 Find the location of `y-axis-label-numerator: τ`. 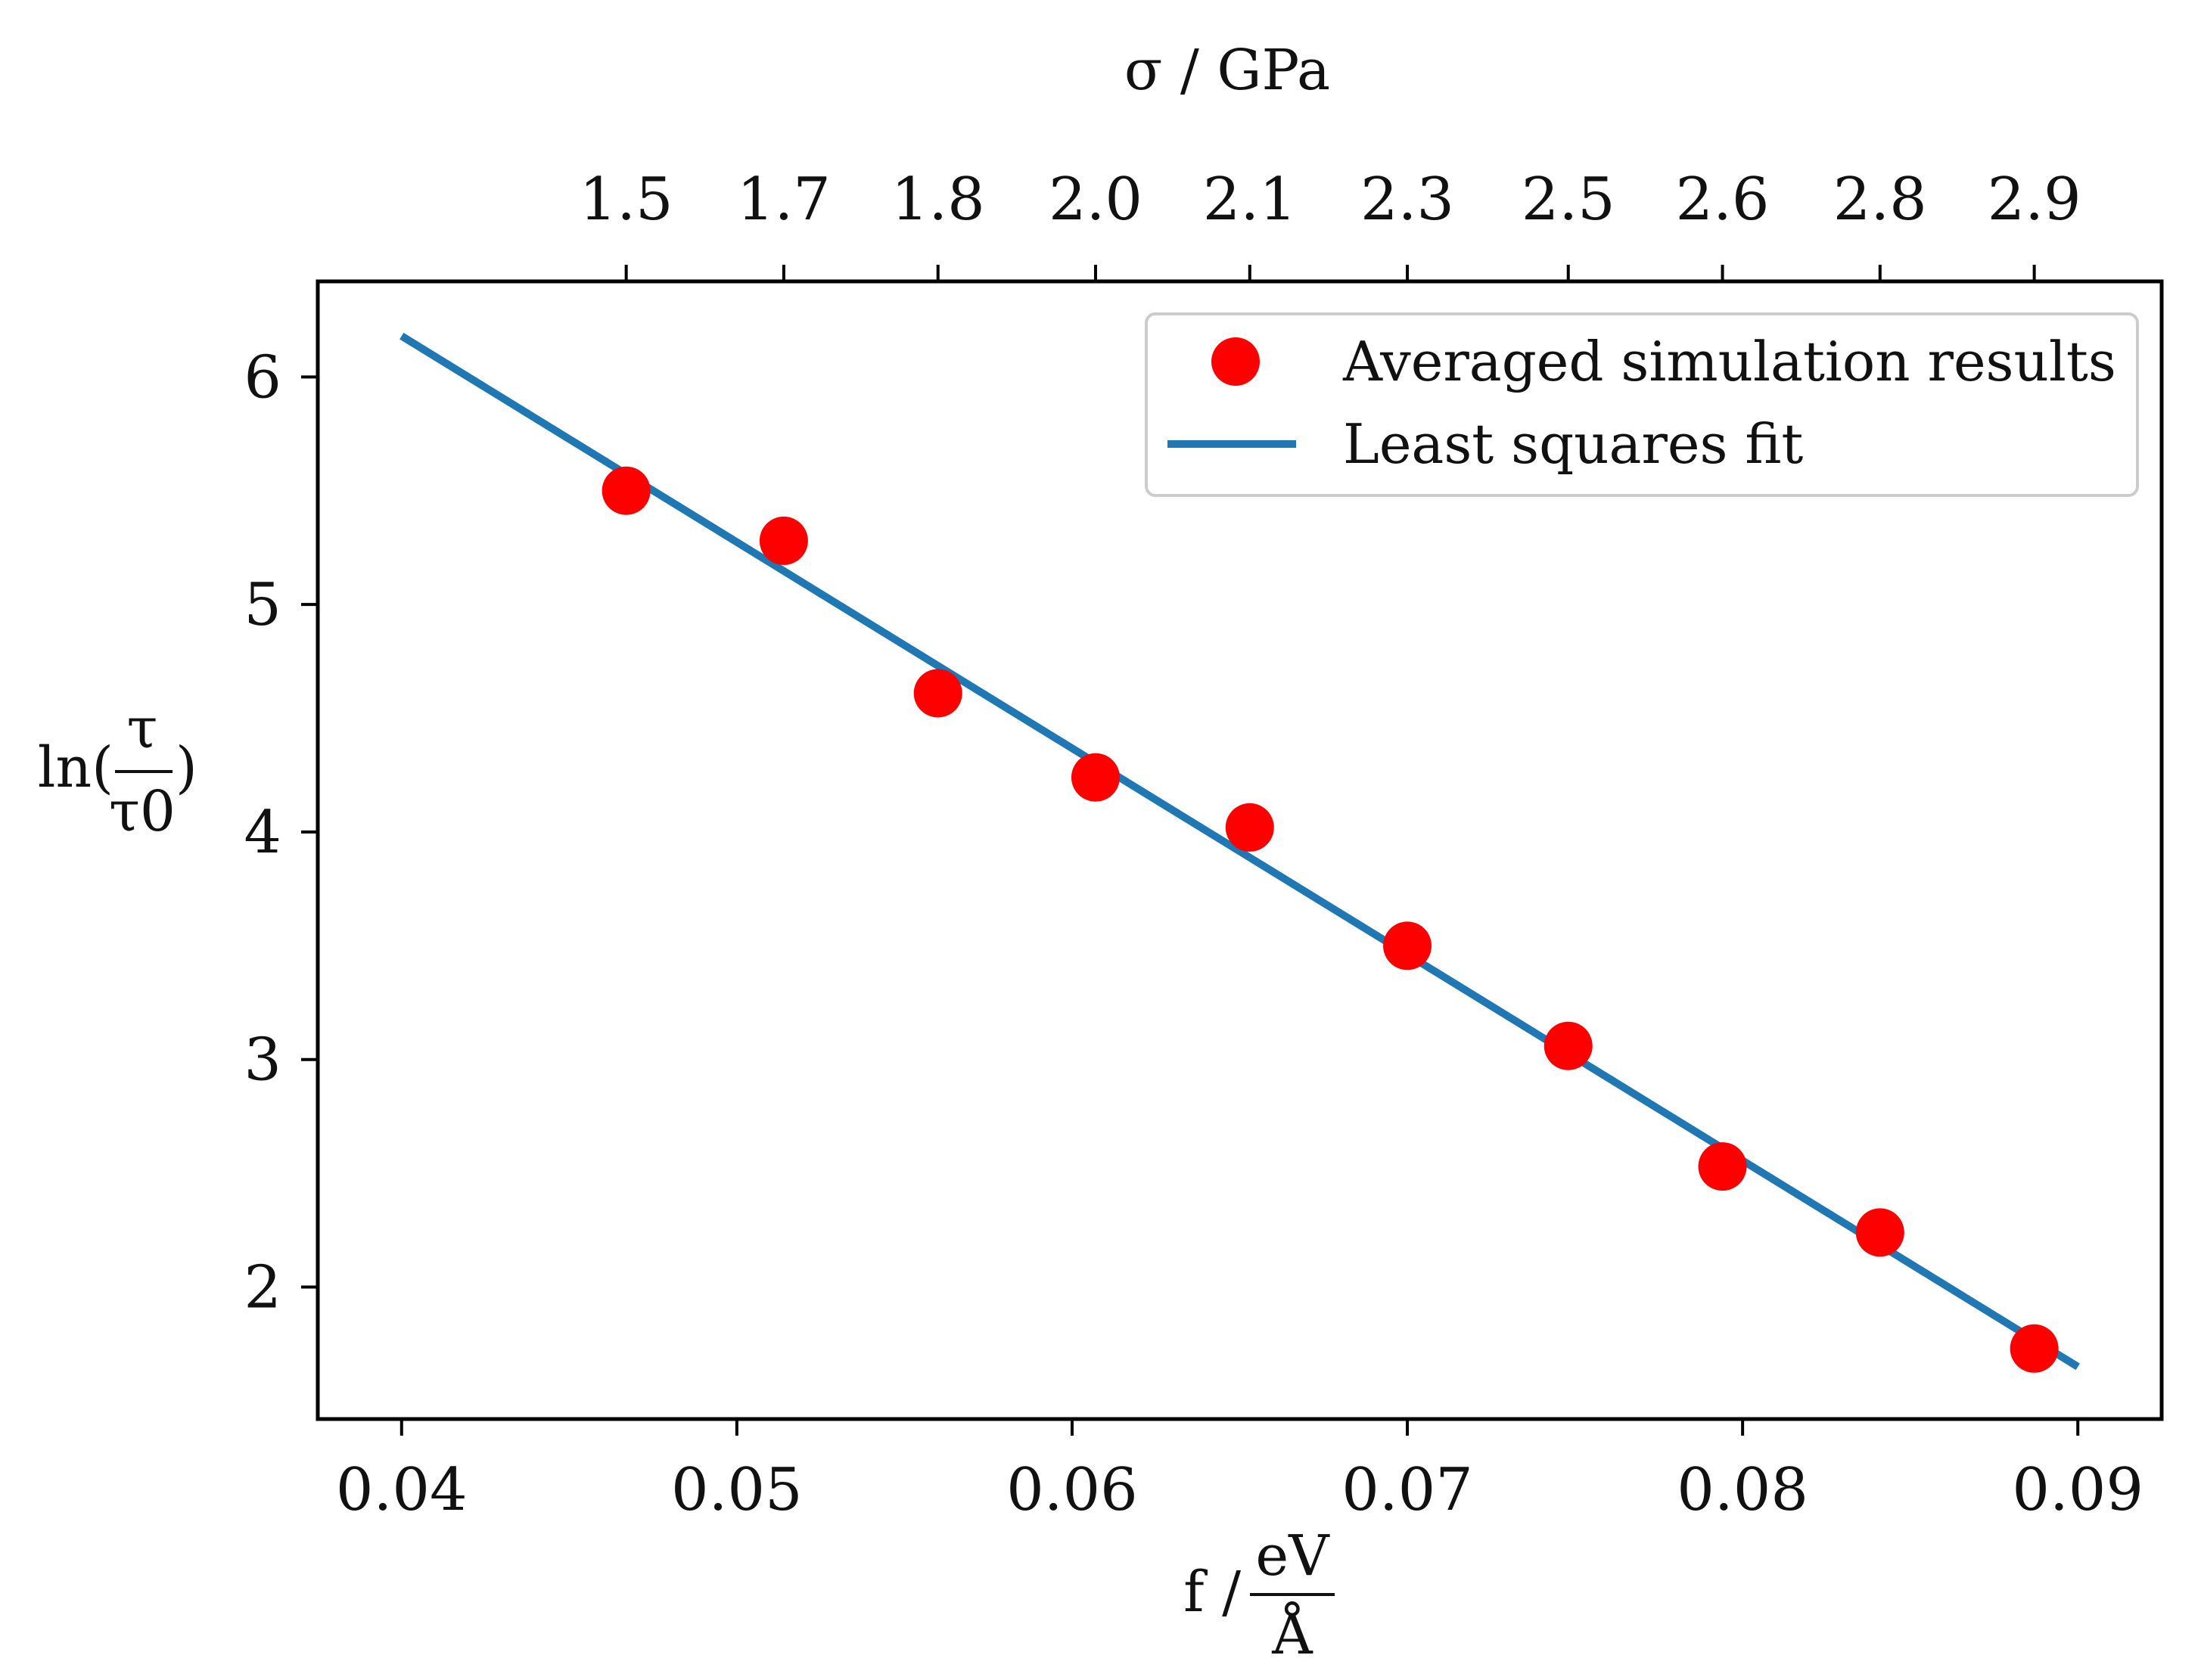

y-axis-label-numerator: τ is located at coordinates (142, 728).